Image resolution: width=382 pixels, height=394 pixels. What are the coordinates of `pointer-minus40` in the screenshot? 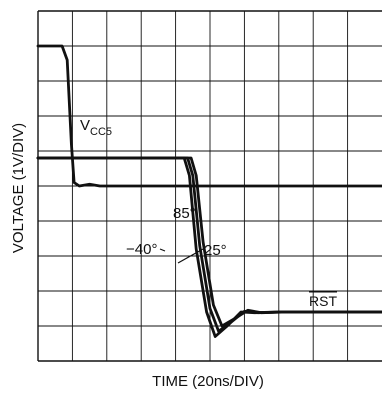 It's located at (162, 250).